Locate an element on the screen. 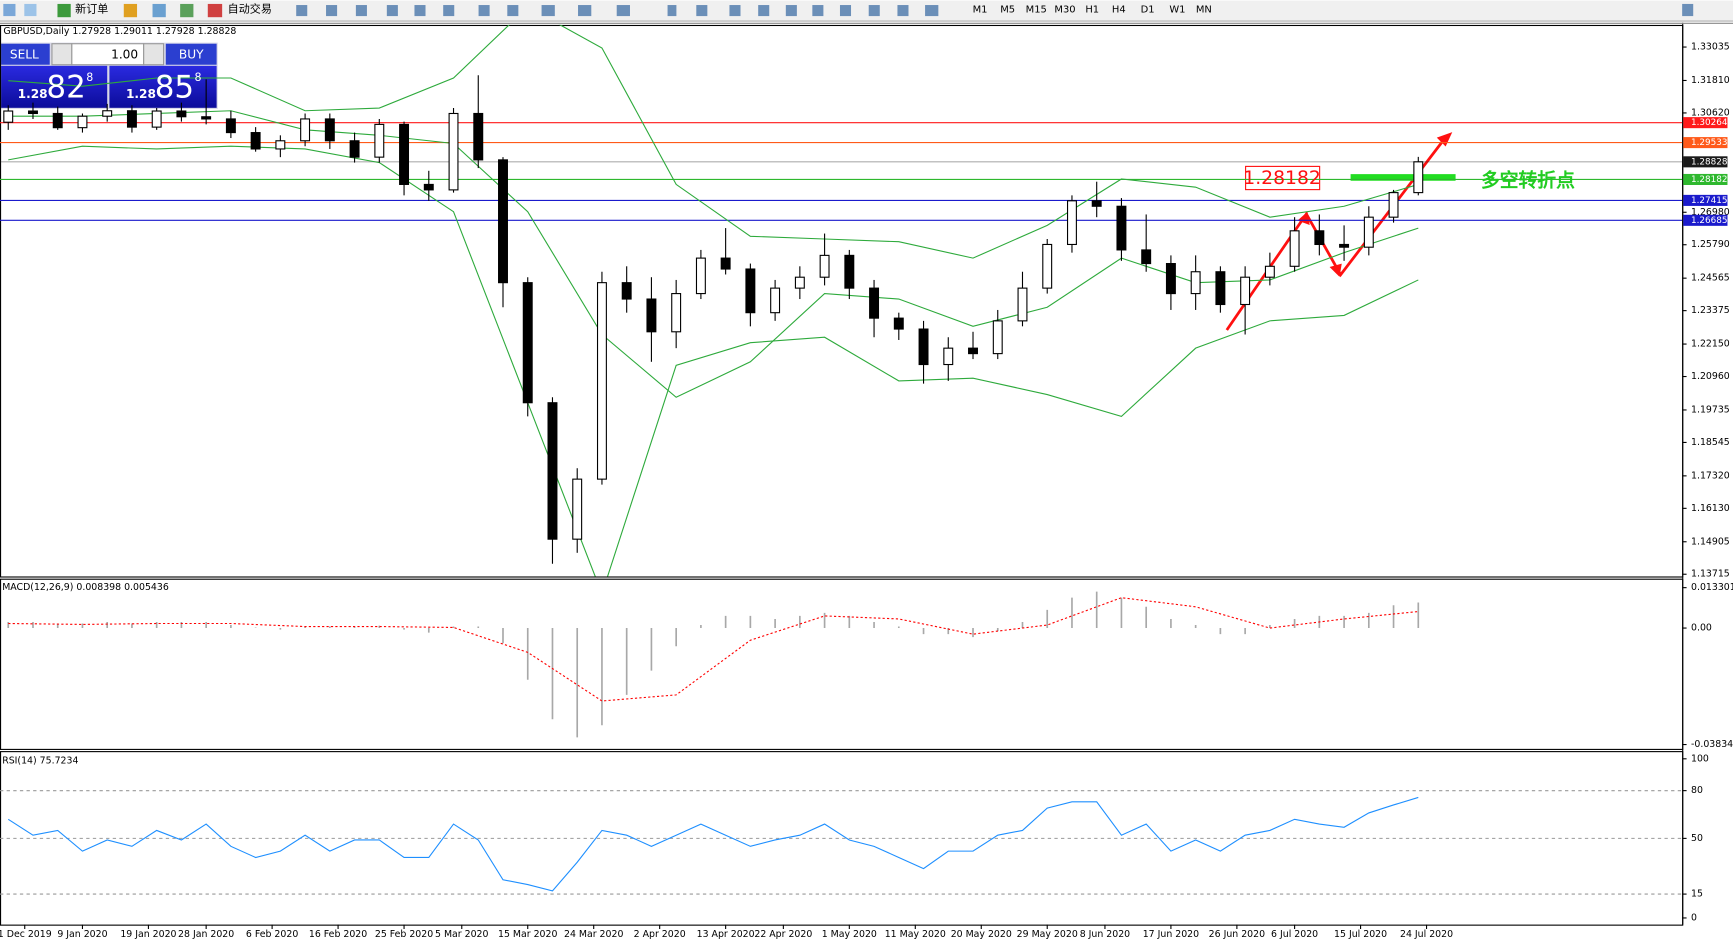 This screenshot has width=1733, height=944. y-tick-label: 50 is located at coordinates (1697, 838).